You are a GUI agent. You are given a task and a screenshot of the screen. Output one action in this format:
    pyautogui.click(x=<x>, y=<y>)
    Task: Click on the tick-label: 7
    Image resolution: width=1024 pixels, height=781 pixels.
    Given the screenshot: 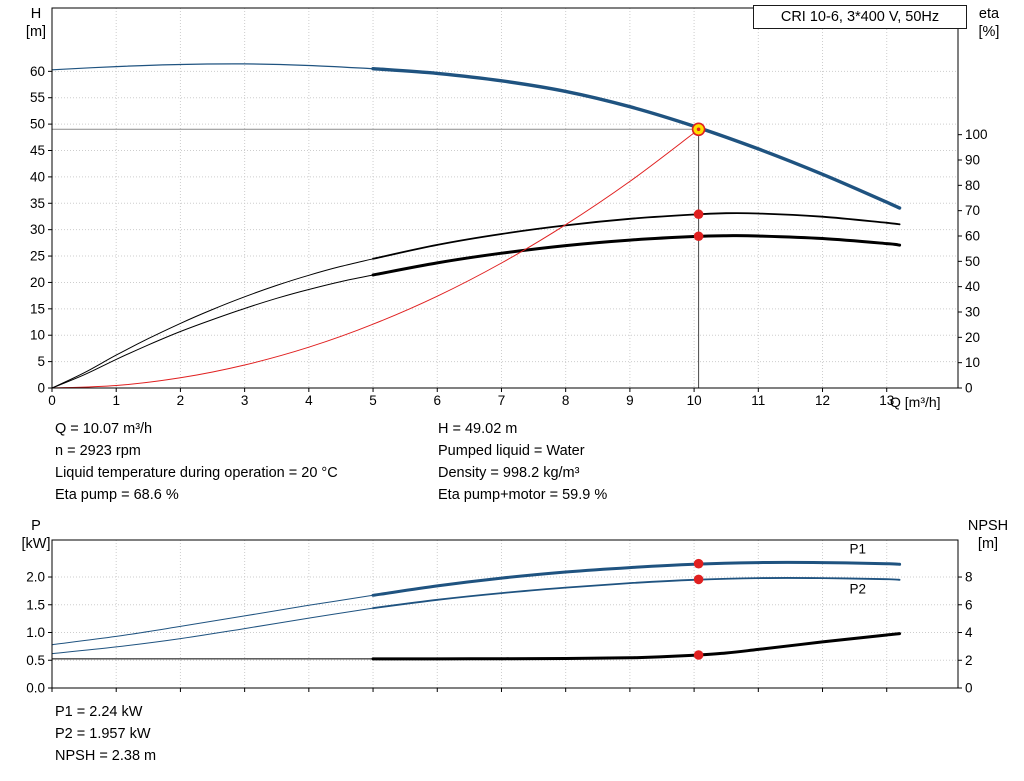 What is the action you would take?
    pyautogui.click(x=502, y=400)
    